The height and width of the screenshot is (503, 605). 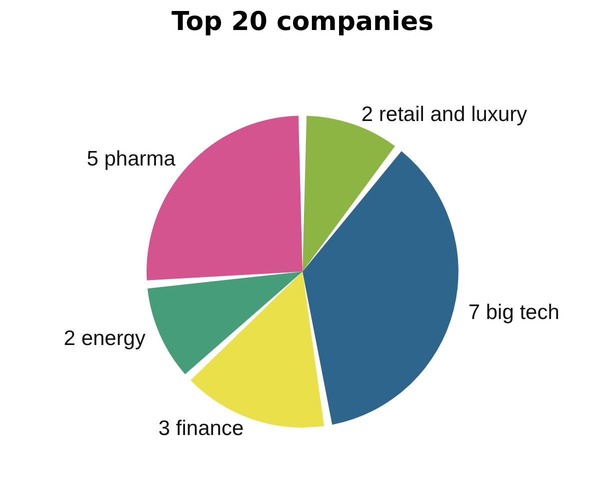 What do you see at coordinates (201, 428) in the screenshot?
I see `slice-label: 3 finance` at bounding box center [201, 428].